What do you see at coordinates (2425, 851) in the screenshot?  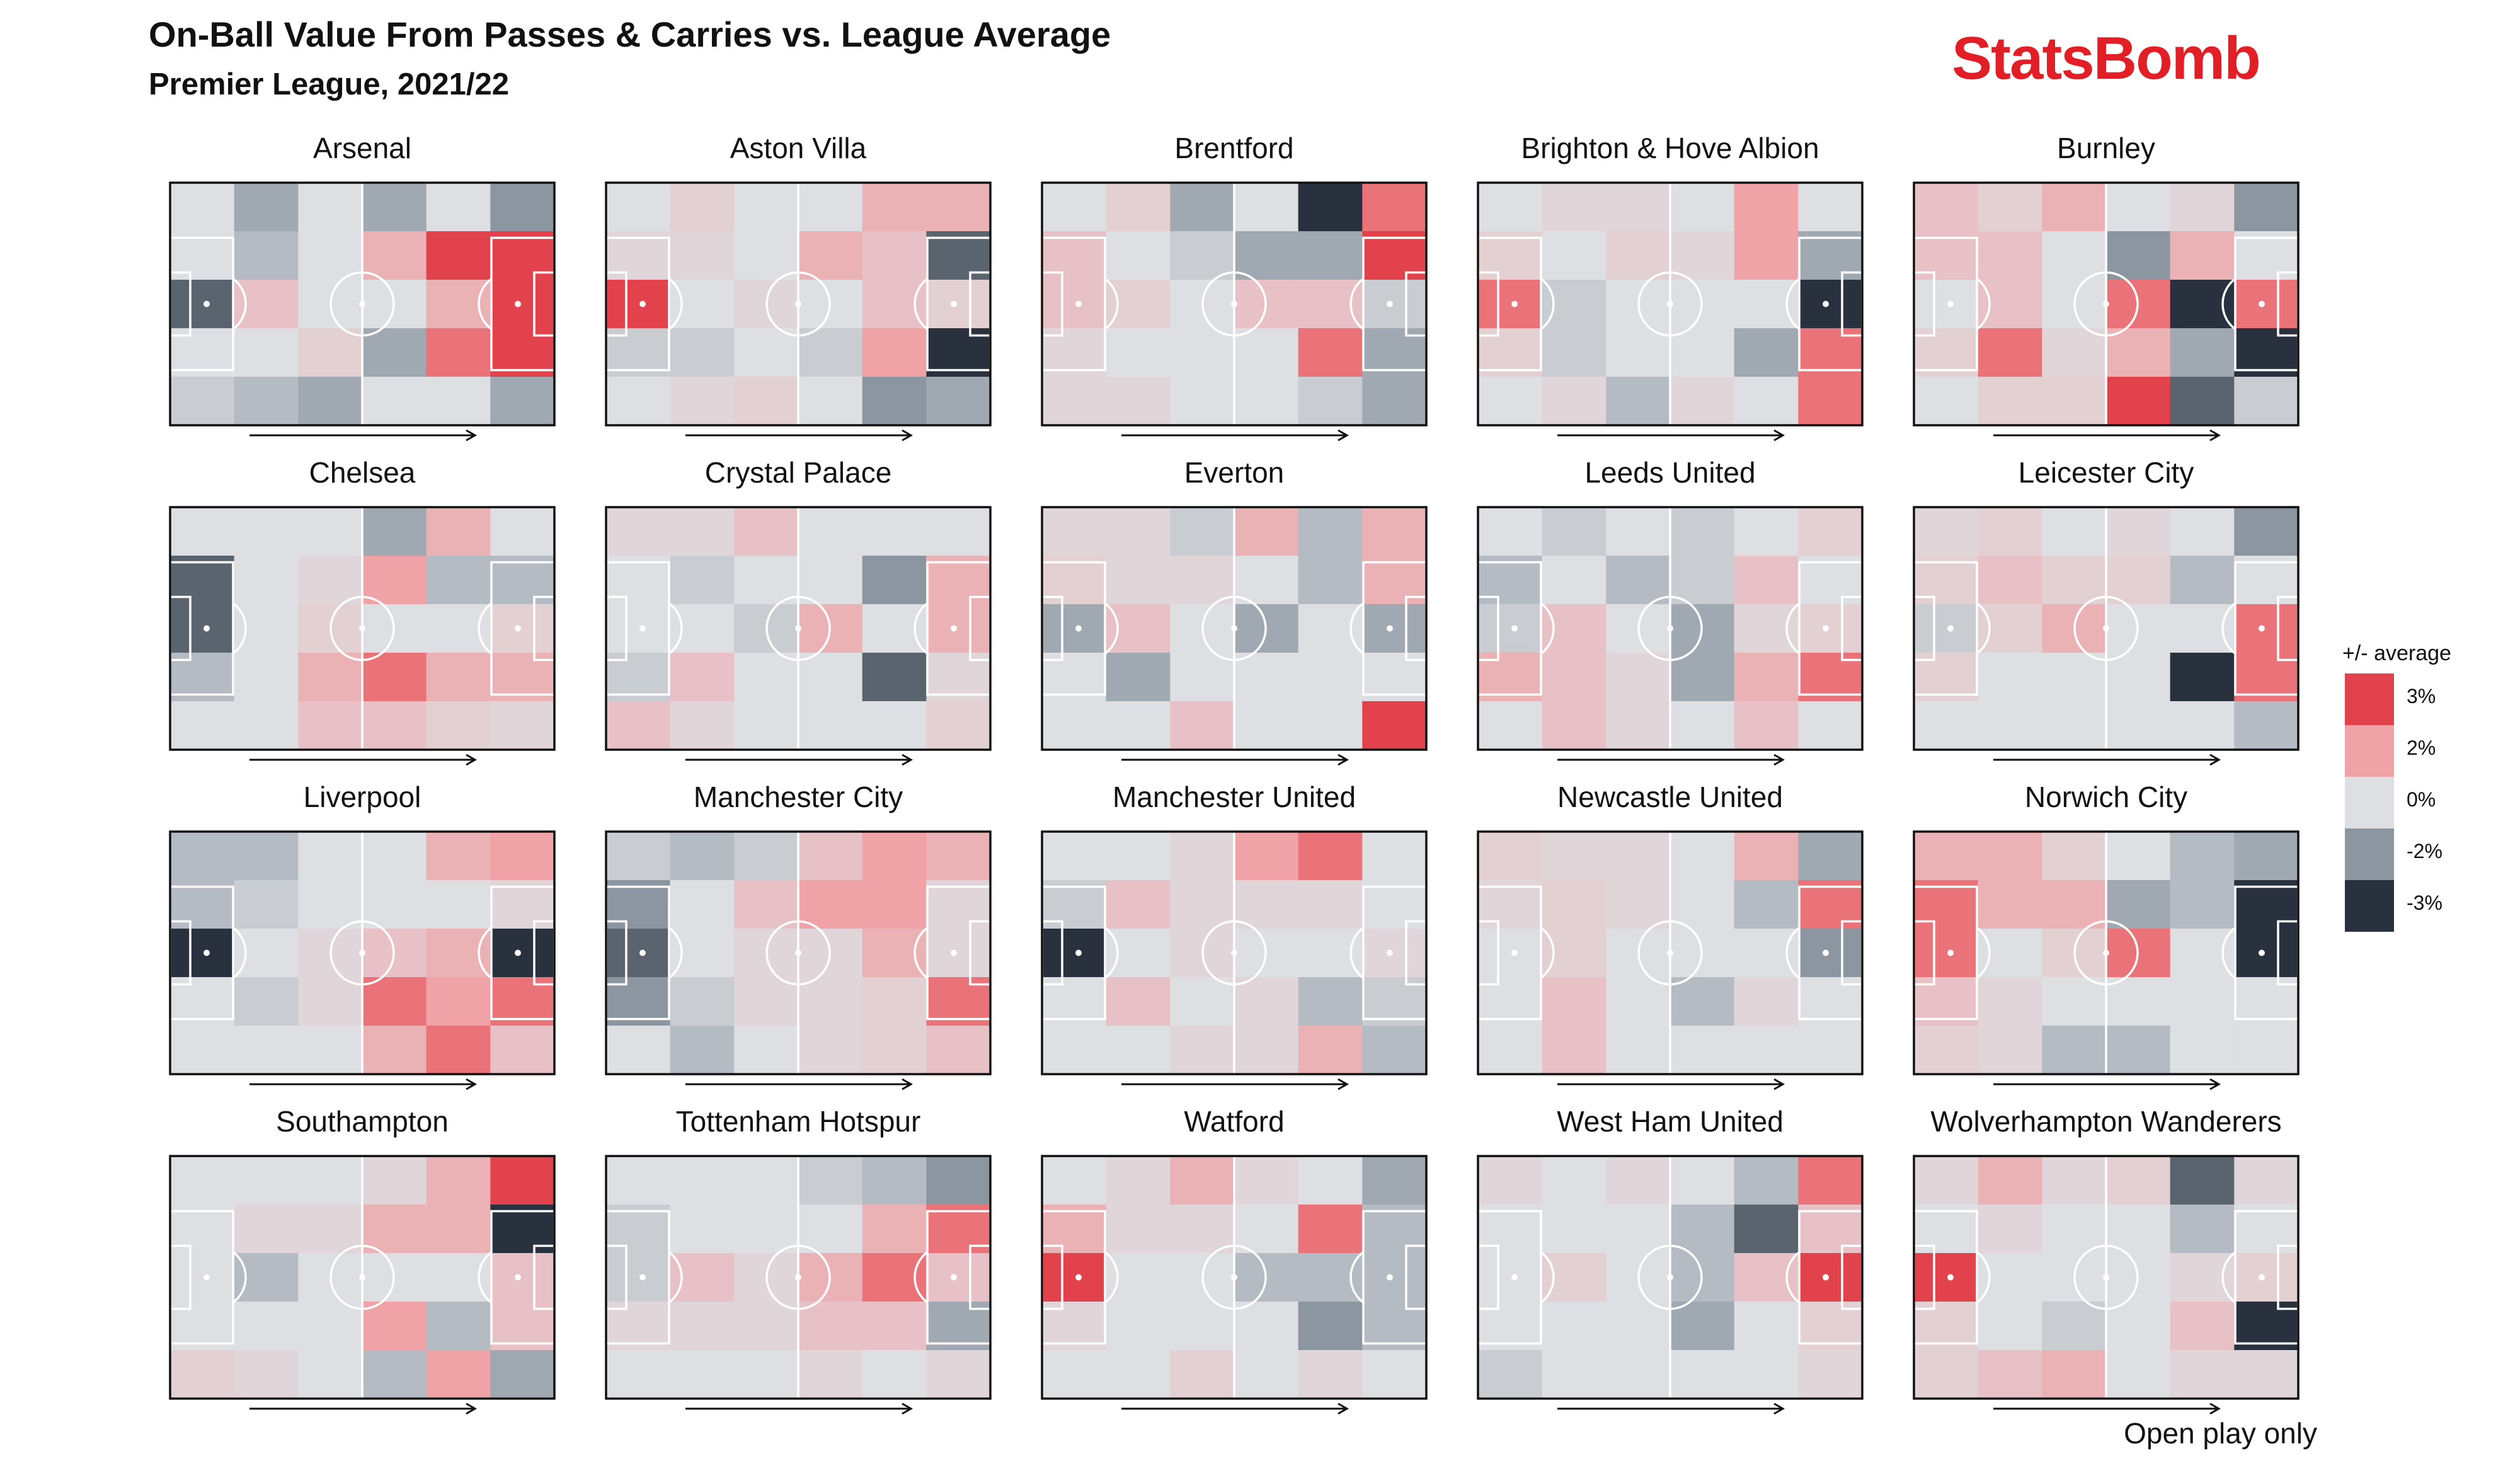 I see `legend-label: -2%` at bounding box center [2425, 851].